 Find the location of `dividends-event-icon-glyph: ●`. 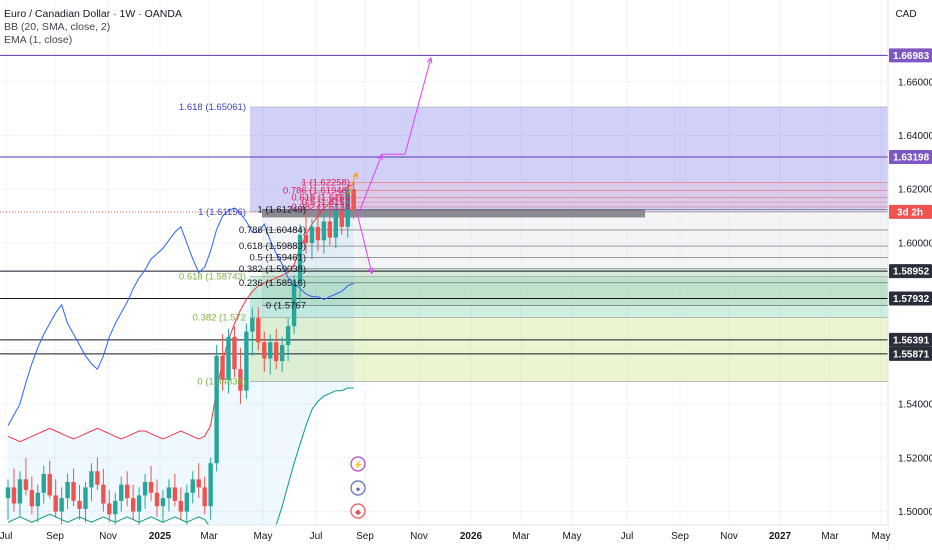

dividends-event-icon-glyph: ● is located at coordinates (358, 489).